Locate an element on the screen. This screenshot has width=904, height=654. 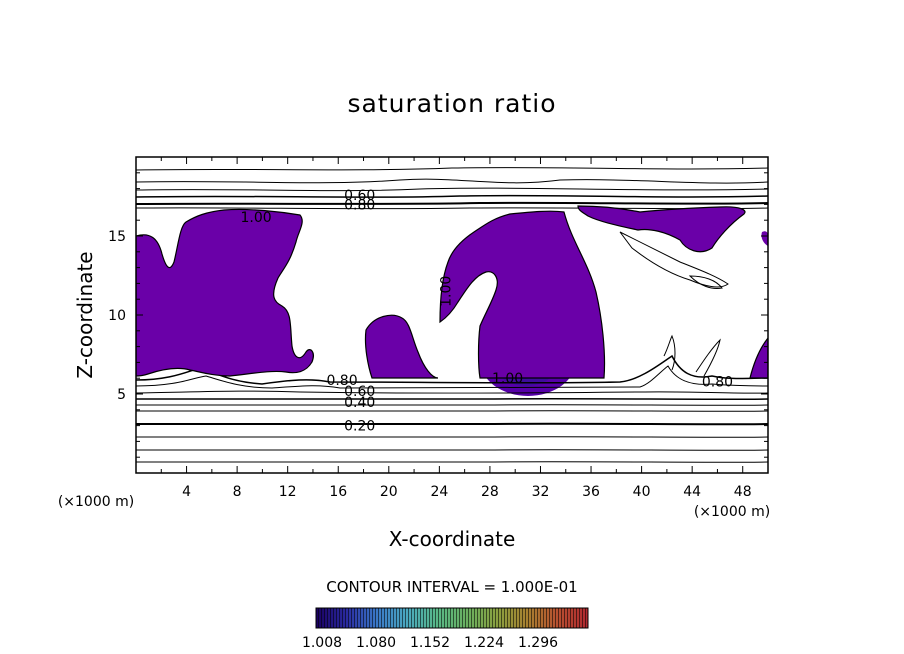
contour-interval-label: CONTOUR INTERVAL = 1.000E-01 is located at coordinates (451, 587).